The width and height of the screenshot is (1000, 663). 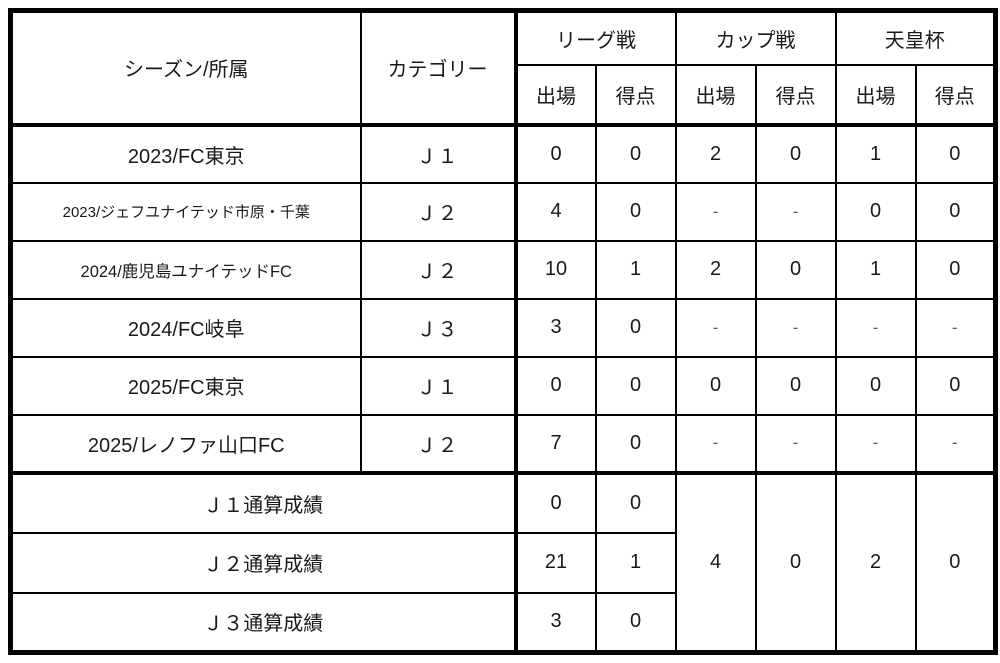 What do you see at coordinates (875, 95) in the screenshot?
I see `header-emperors-appearances: 出場` at bounding box center [875, 95].